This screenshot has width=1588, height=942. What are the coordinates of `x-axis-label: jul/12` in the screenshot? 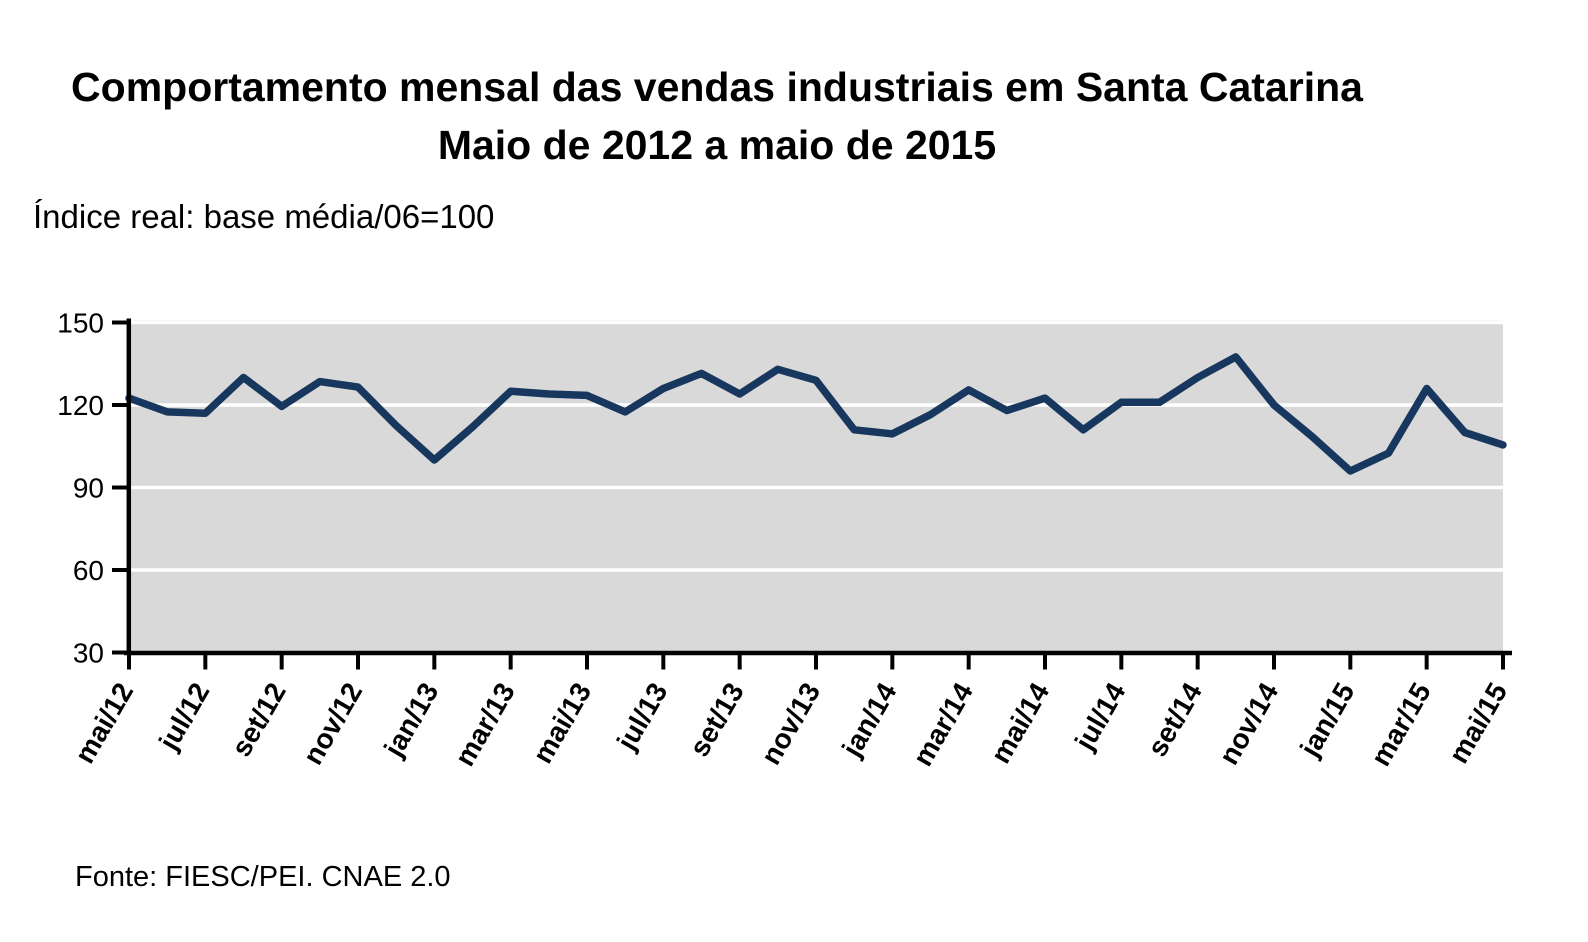 It's located at (183, 717).